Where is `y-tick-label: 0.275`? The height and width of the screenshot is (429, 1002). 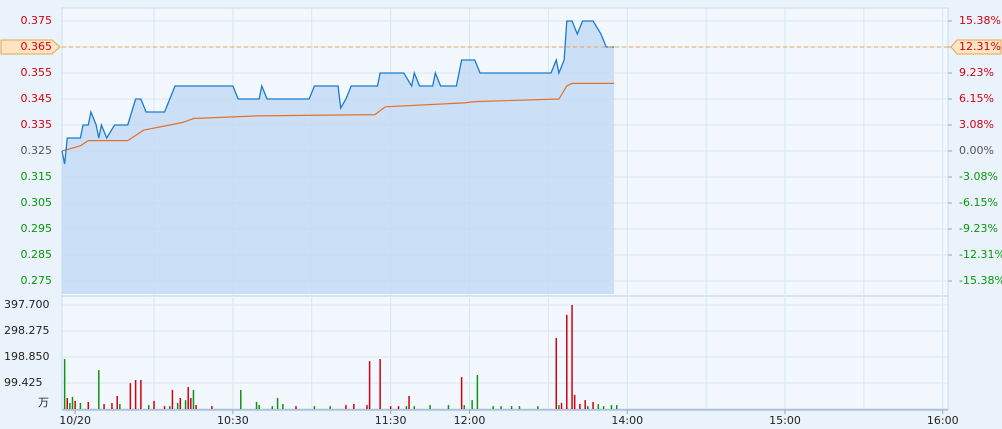 y-tick-label: 0.275 is located at coordinates (37, 280).